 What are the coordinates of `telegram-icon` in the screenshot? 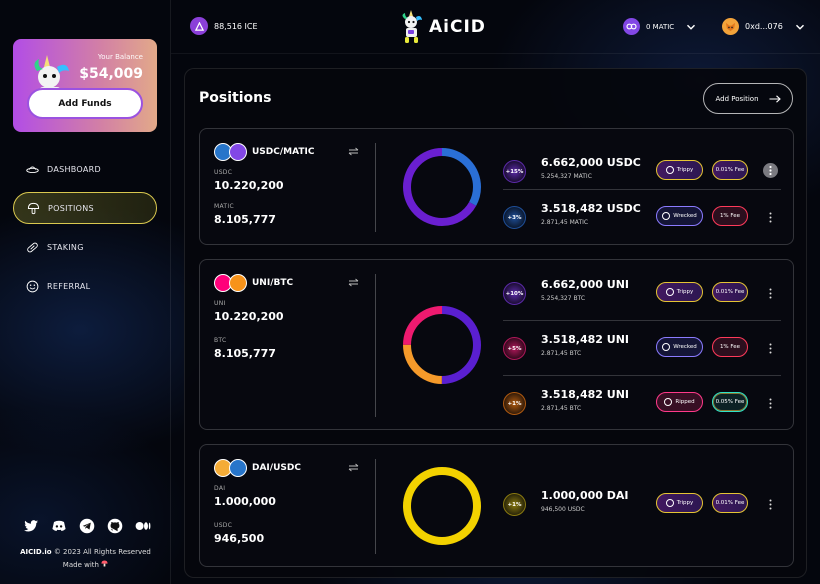 It's located at (87, 526).